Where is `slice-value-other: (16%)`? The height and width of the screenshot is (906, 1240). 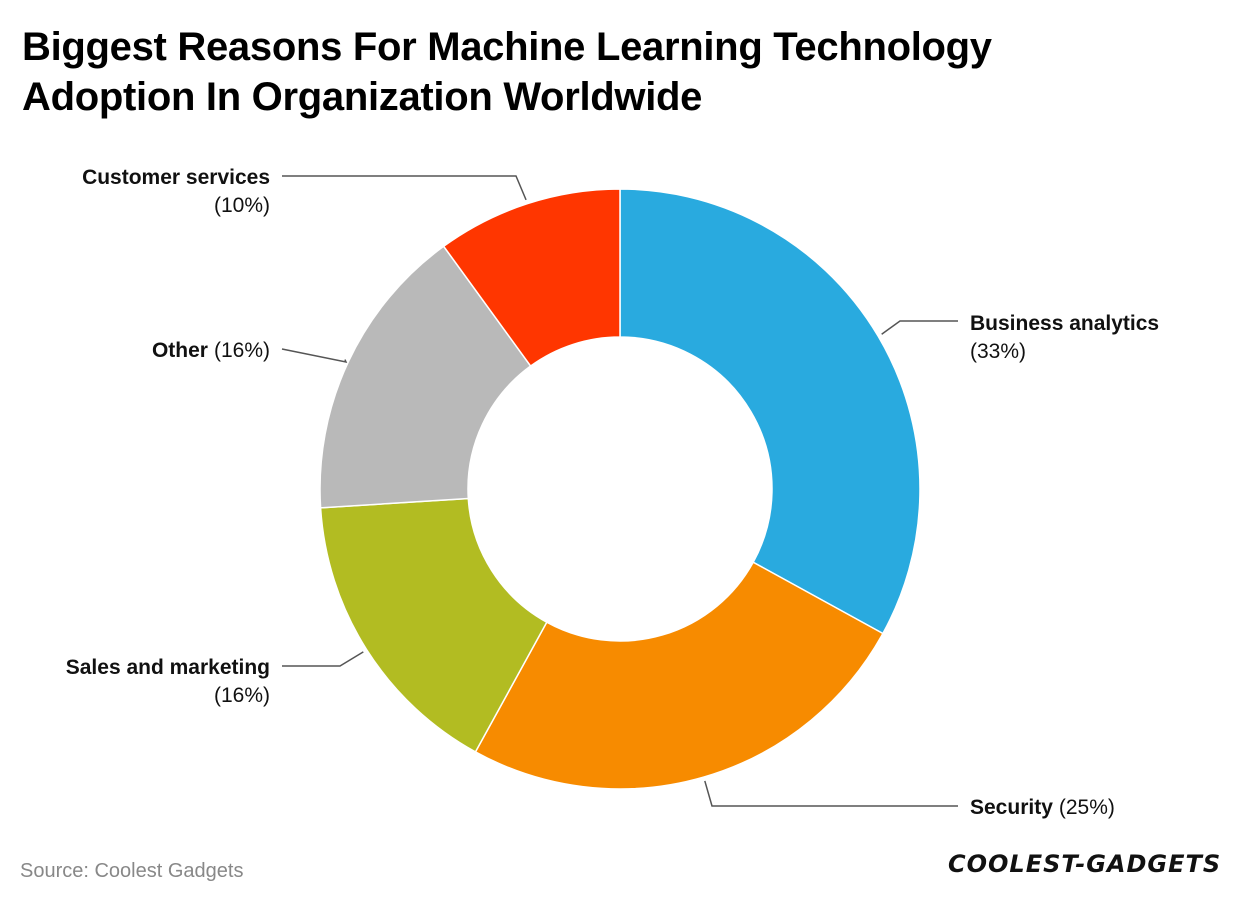 slice-value-other: (16%) is located at coordinates (242, 350).